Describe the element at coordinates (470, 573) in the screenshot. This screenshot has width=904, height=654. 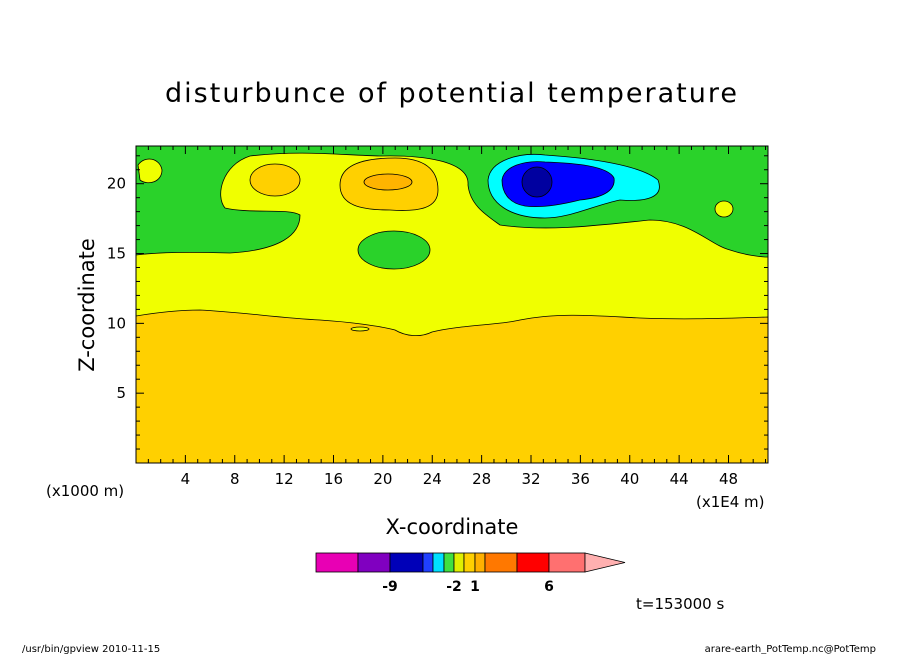
I see `colorbar: -9 -2 1 6` at that location.